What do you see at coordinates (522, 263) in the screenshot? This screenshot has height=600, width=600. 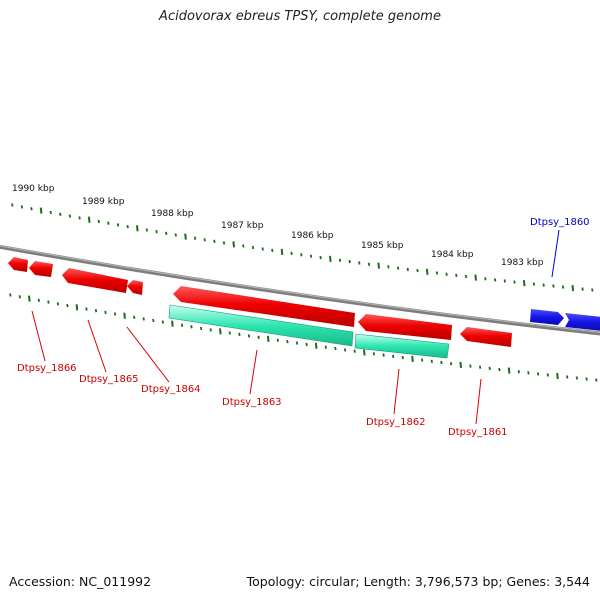 I see `kbp-label-1983: 1983 kbp` at bounding box center [522, 263].